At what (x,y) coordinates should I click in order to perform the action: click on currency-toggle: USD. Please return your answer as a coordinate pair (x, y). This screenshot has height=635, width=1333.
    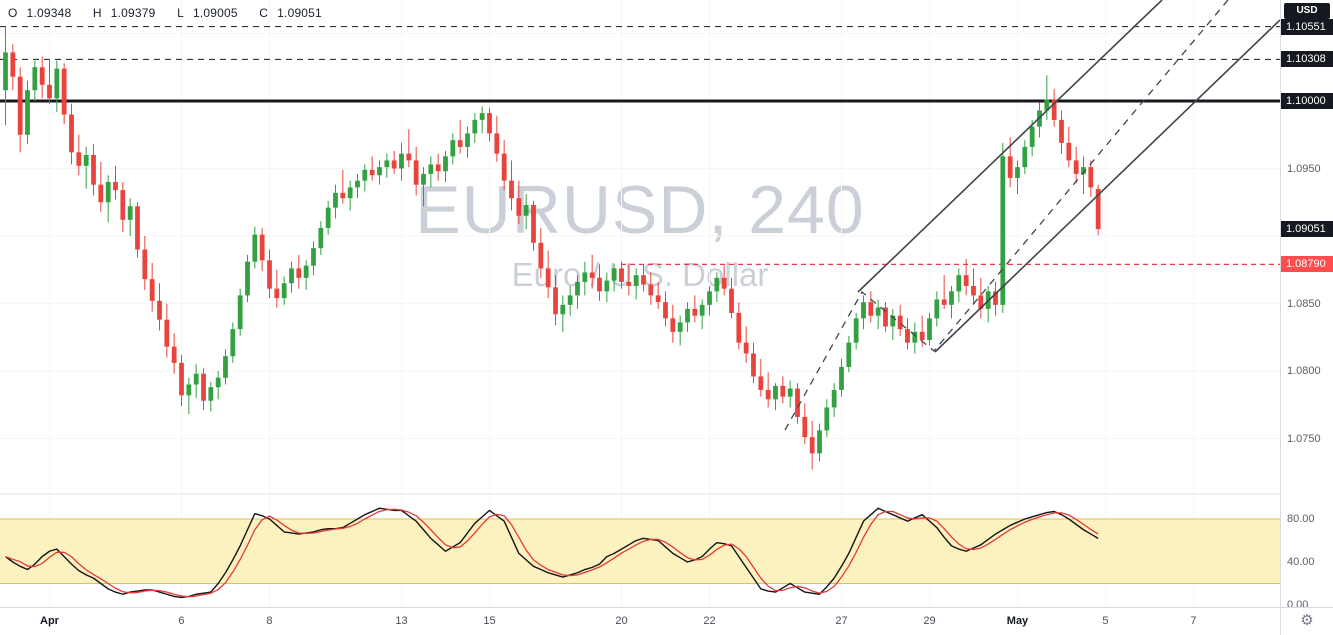
    Looking at the image, I should click on (1307, 11).